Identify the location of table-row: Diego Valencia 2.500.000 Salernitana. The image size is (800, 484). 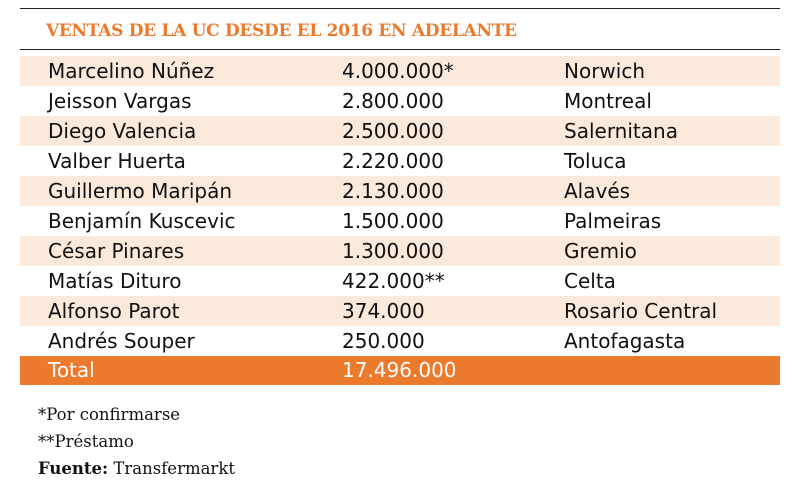
(400, 131).